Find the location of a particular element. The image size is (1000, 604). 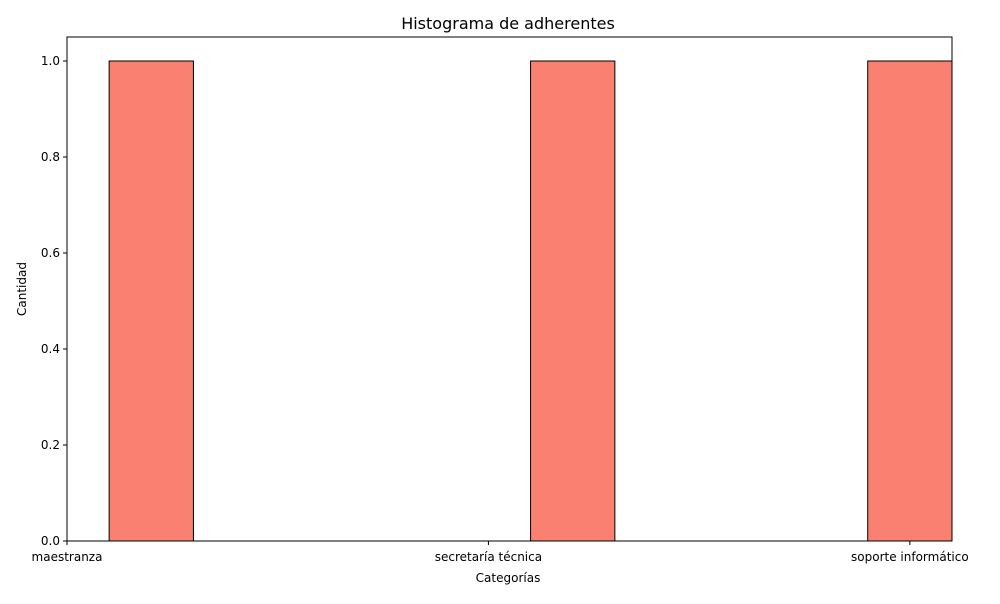

x-tick-label: soporte informático is located at coordinates (910, 557).